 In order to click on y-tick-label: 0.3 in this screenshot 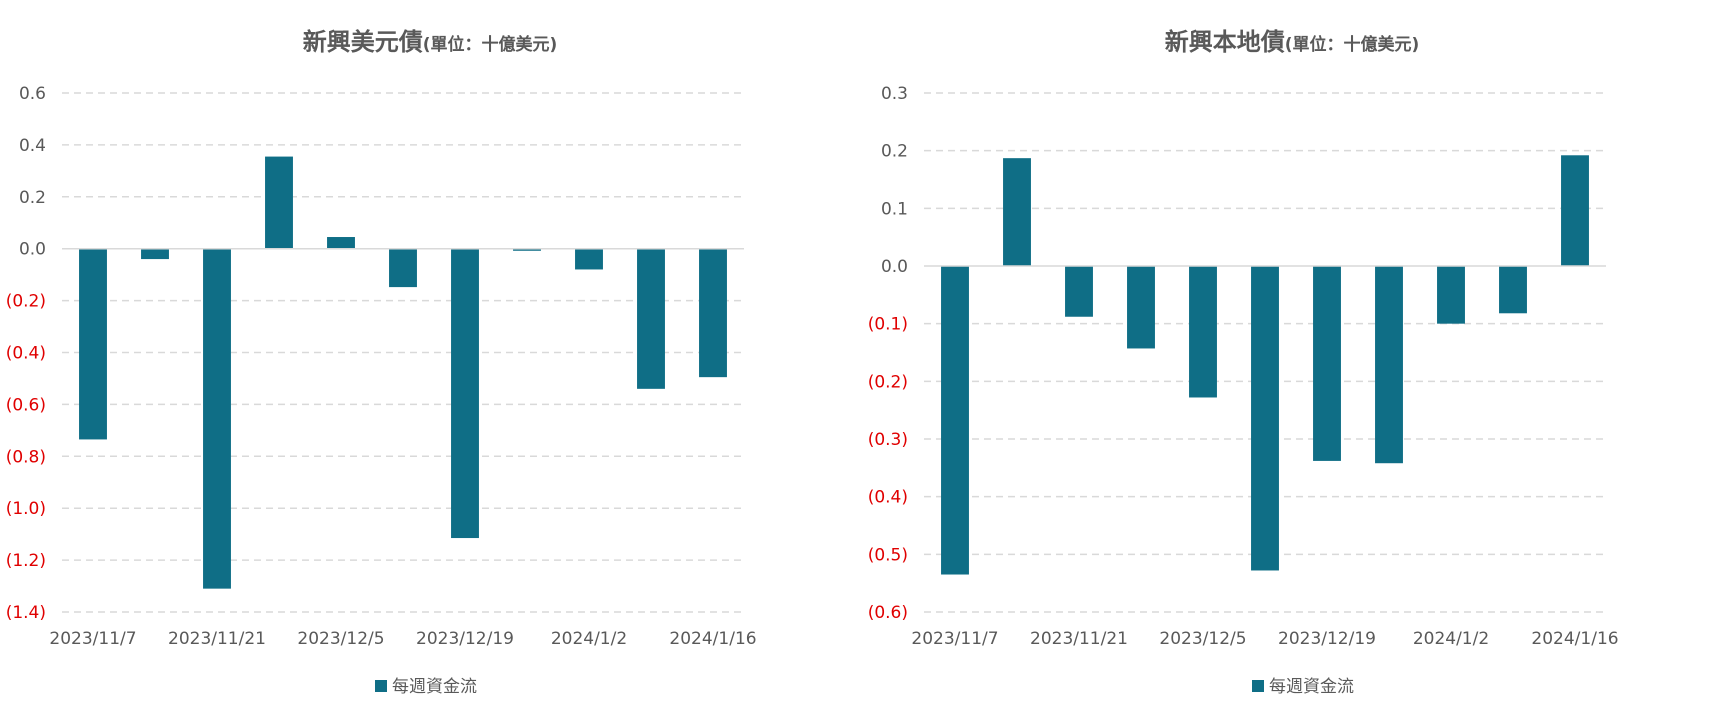, I will do `click(894, 94)`.